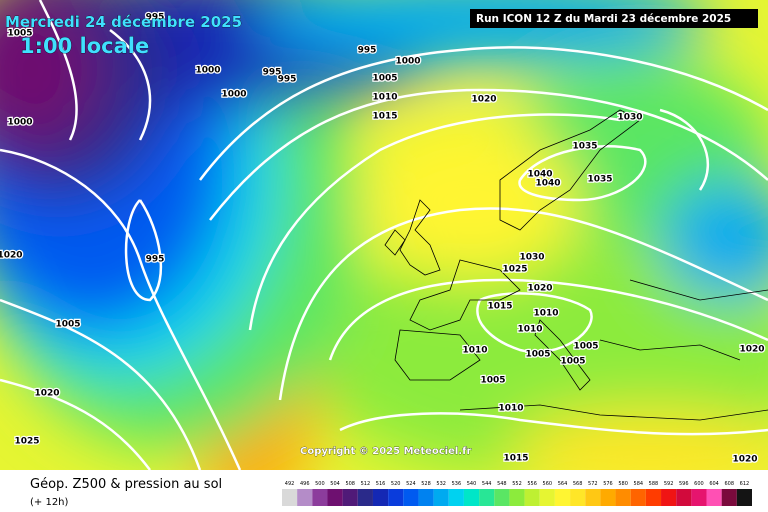 The height and width of the screenshot is (512, 768). What do you see at coordinates (593, 484) in the screenshot?
I see `scale-tick-label: 572` at bounding box center [593, 484].